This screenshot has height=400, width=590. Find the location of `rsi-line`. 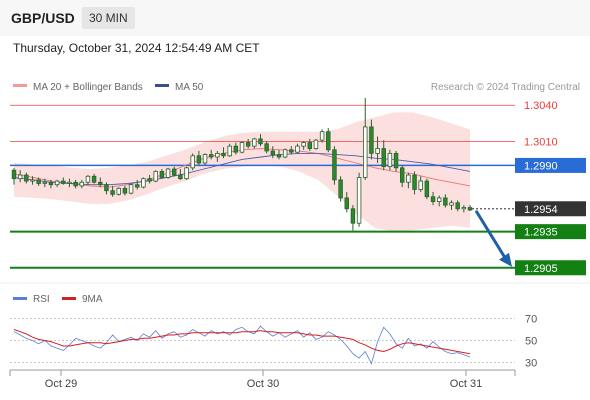

rsi-line is located at coordinates (242, 345).